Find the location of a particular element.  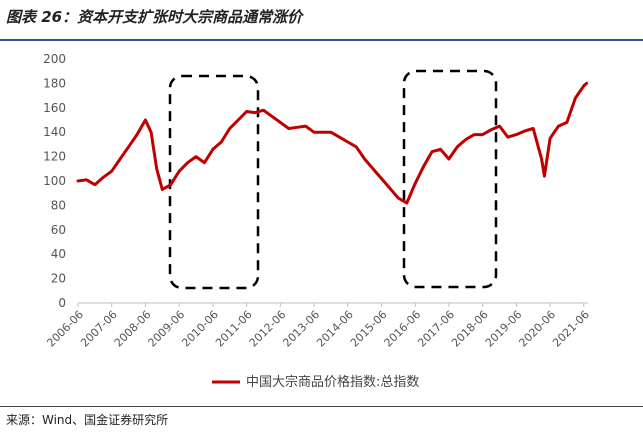

y-tick-label: 160 is located at coordinates (54, 108).